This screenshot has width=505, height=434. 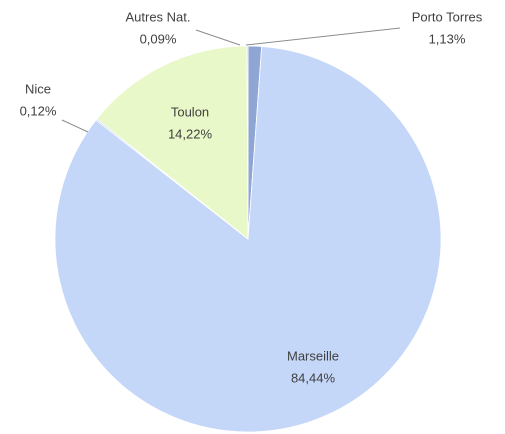 What do you see at coordinates (313, 377) in the screenshot?
I see `slice-value: 84,44%` at bounding box center [313, 377].